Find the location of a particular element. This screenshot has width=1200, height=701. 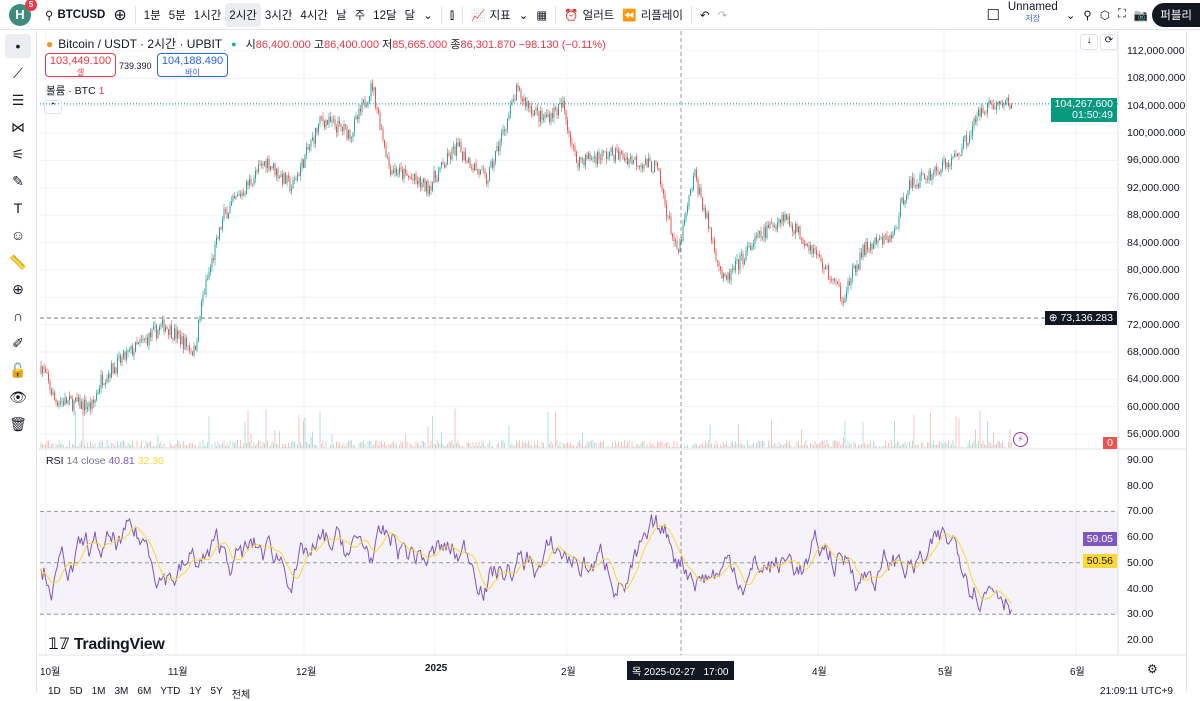

axis-settings-icon: ⚙ is located at coordinates (1152, 669).